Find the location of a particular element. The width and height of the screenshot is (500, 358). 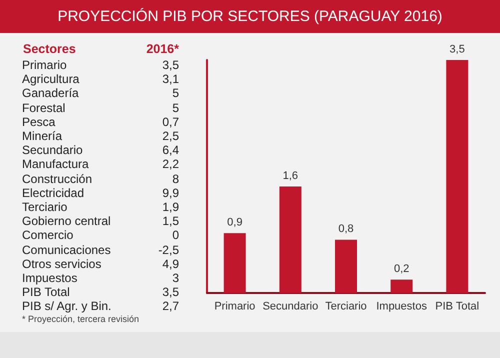

category-label: Ganadería is located at coordinates (51, 93).